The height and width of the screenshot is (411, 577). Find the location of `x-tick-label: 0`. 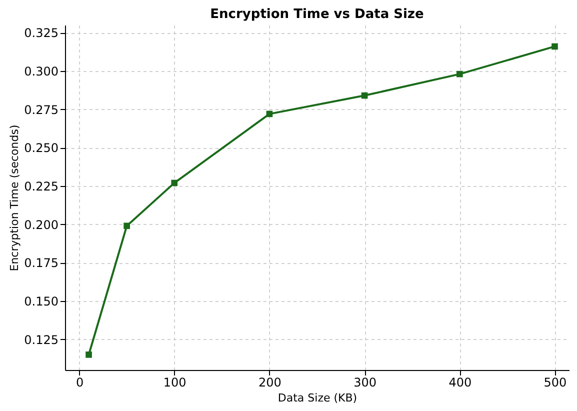

x-tick-label: 0 is located at coordinates (80, 383).